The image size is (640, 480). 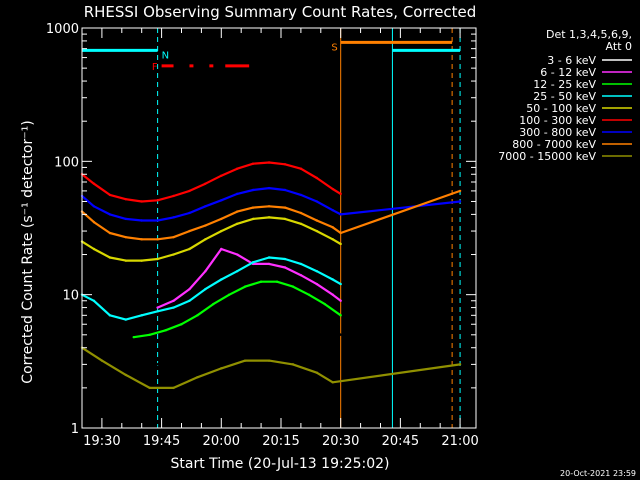 What do you see at coordinates (459, 441) in the screenshot?
I see `x-tick-label: 21:00` at bounding box center [459, 441].